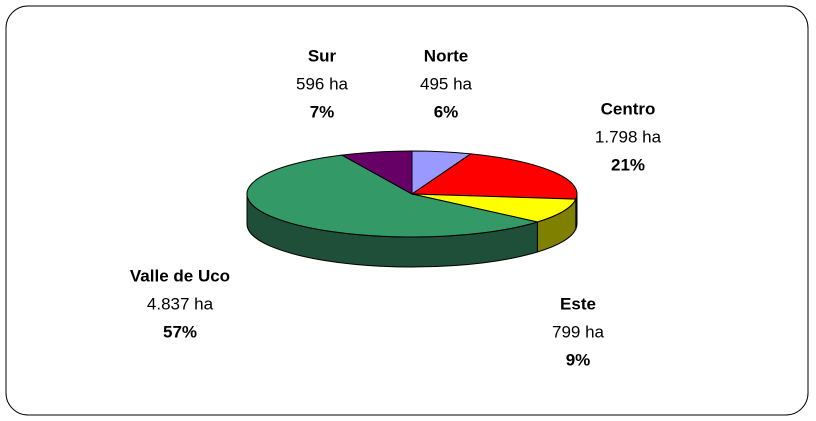 The image size is (816, 421). Describe the element at coordinates (578, 359) in the screenshot. I see `slice-percent-label: 9%` at that location.